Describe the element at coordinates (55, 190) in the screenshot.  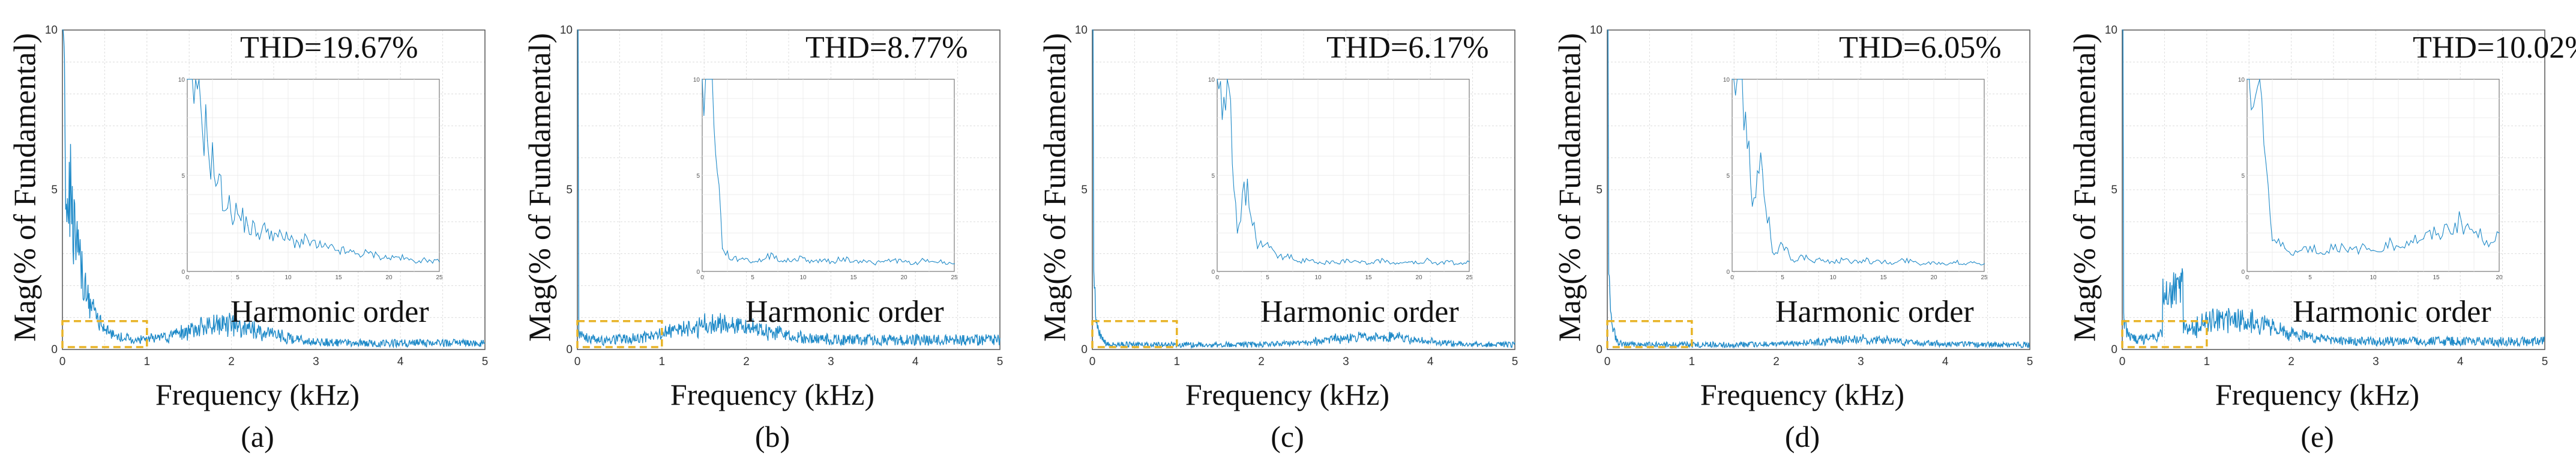
I see `y-tick-label: 5` at that location.